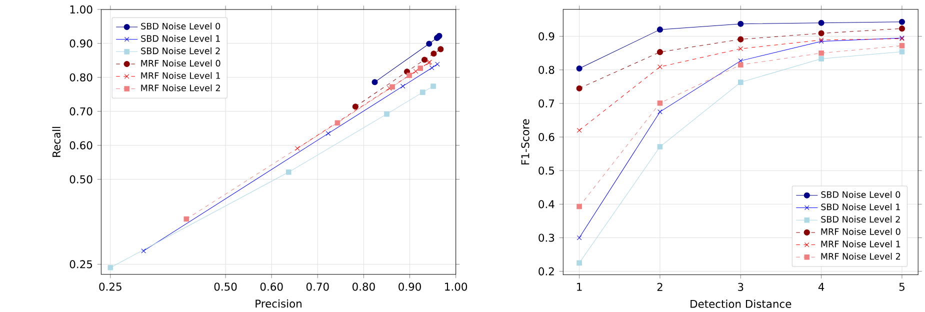  Describe the element at coordinates (901, 286) in the screenshot. I see `x-tick-label: 5` at that location.